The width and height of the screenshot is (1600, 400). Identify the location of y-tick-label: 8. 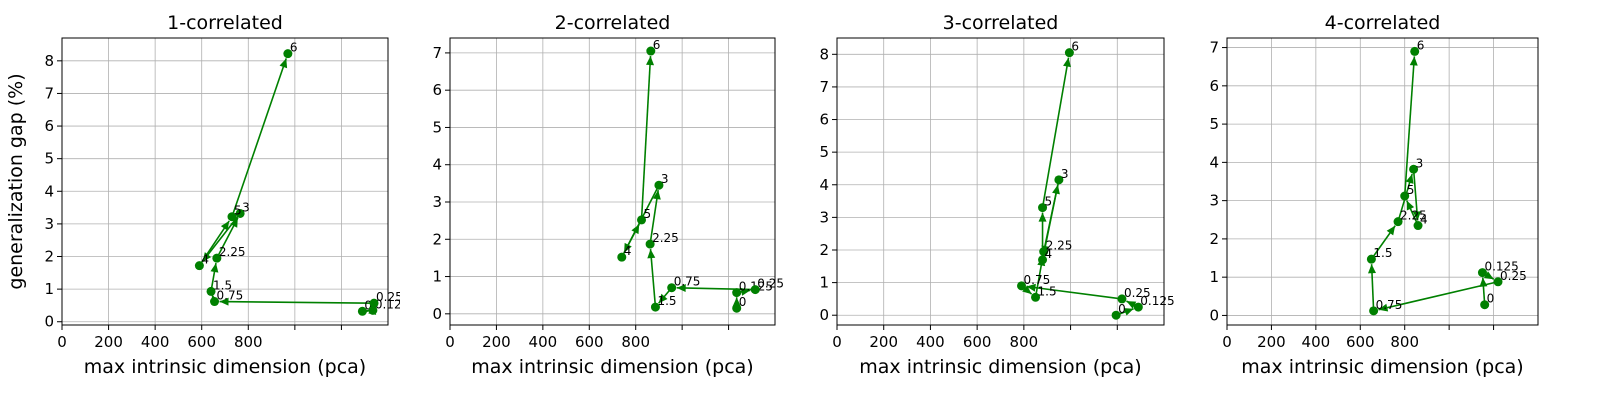
(824, 54).